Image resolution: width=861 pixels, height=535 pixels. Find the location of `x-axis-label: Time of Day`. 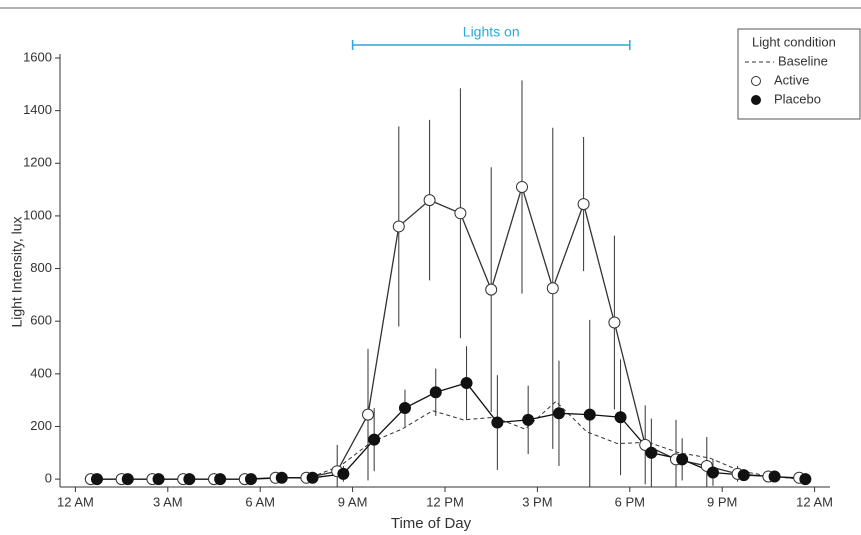

x-axis-label: Time of Day is located at coordinates (431, 523).